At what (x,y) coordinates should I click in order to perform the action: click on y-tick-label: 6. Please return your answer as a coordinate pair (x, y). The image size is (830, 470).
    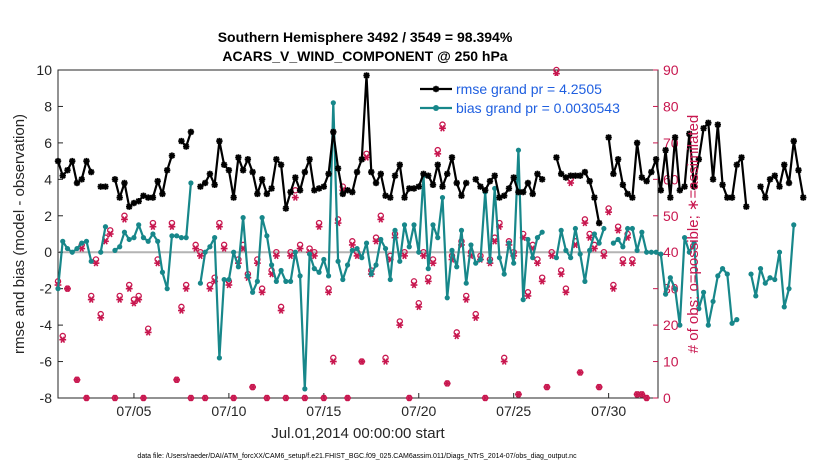
    Looking at the image, I should click on (48, 143).